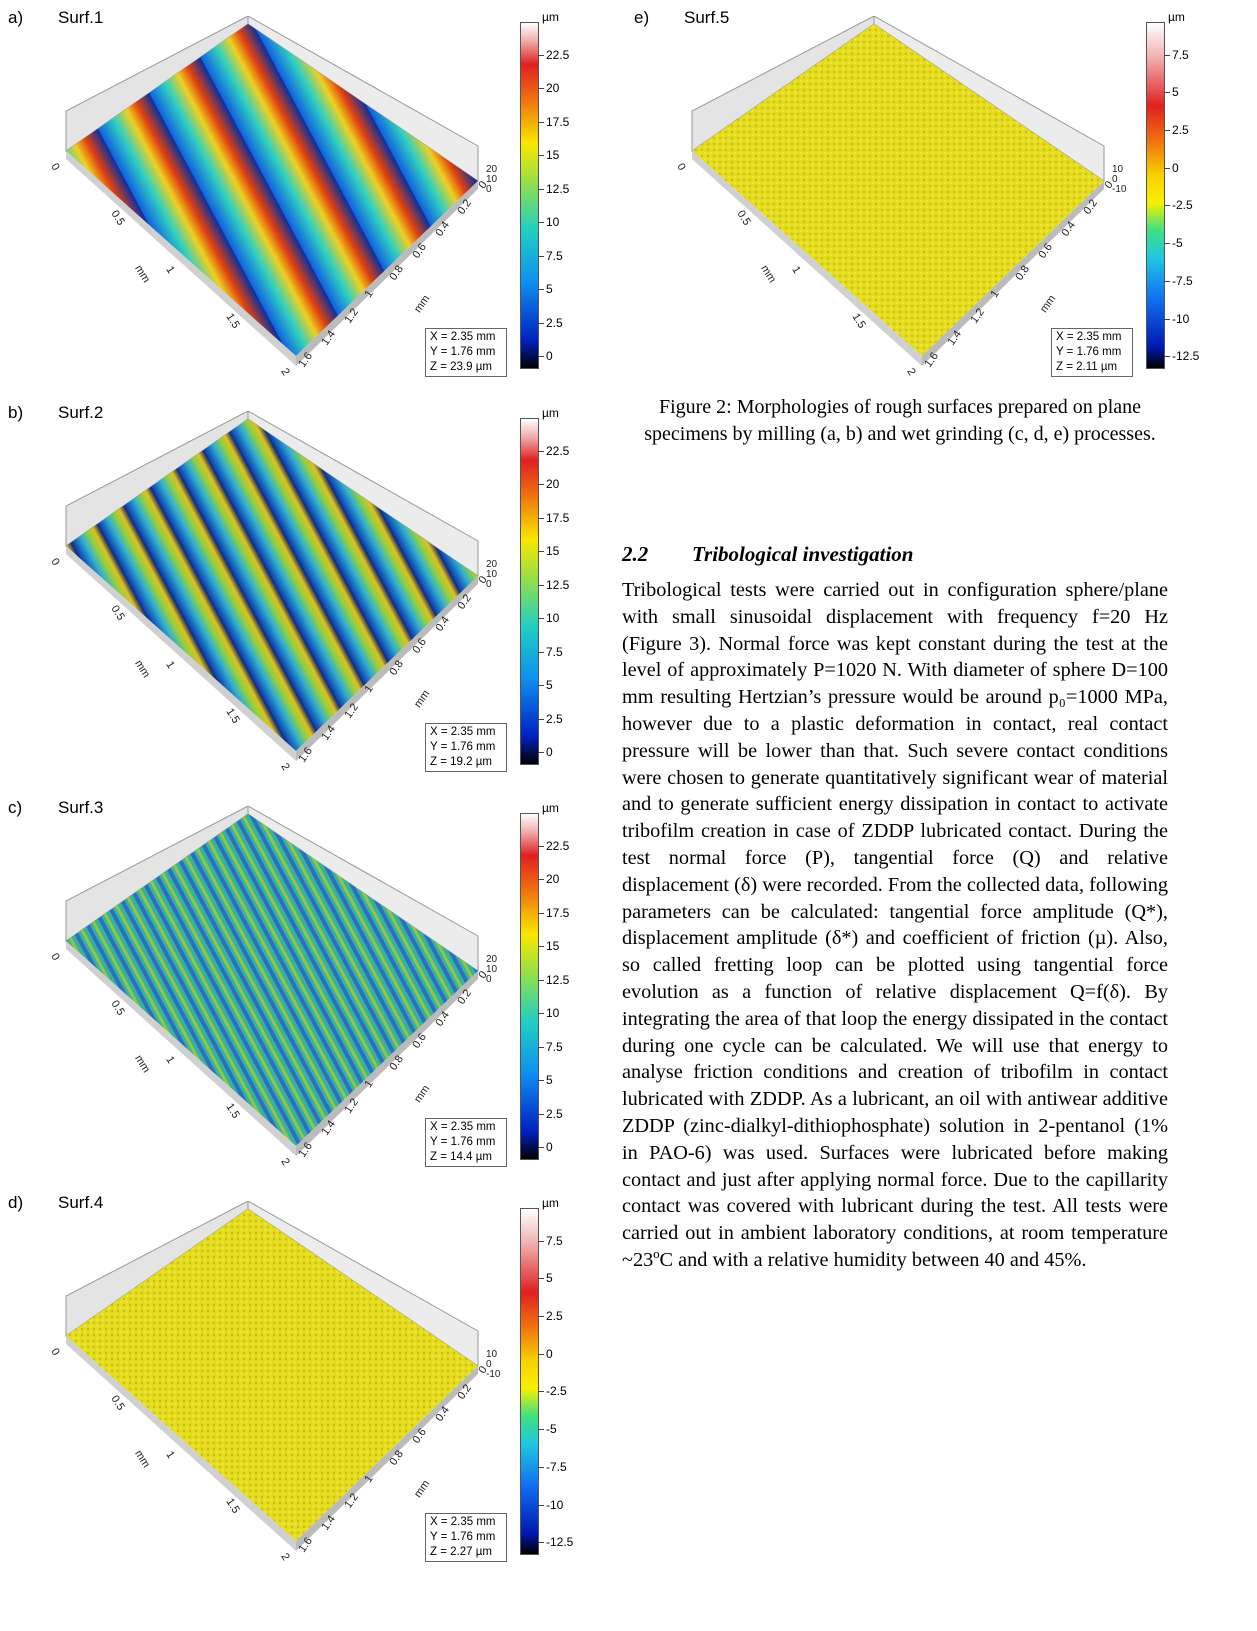 This screenshot has height=1631, width=1257. What do you see at coordinates (635, 554) in the screenshot?
I see `section-number: 2.2` at bounding box center [635, 554].